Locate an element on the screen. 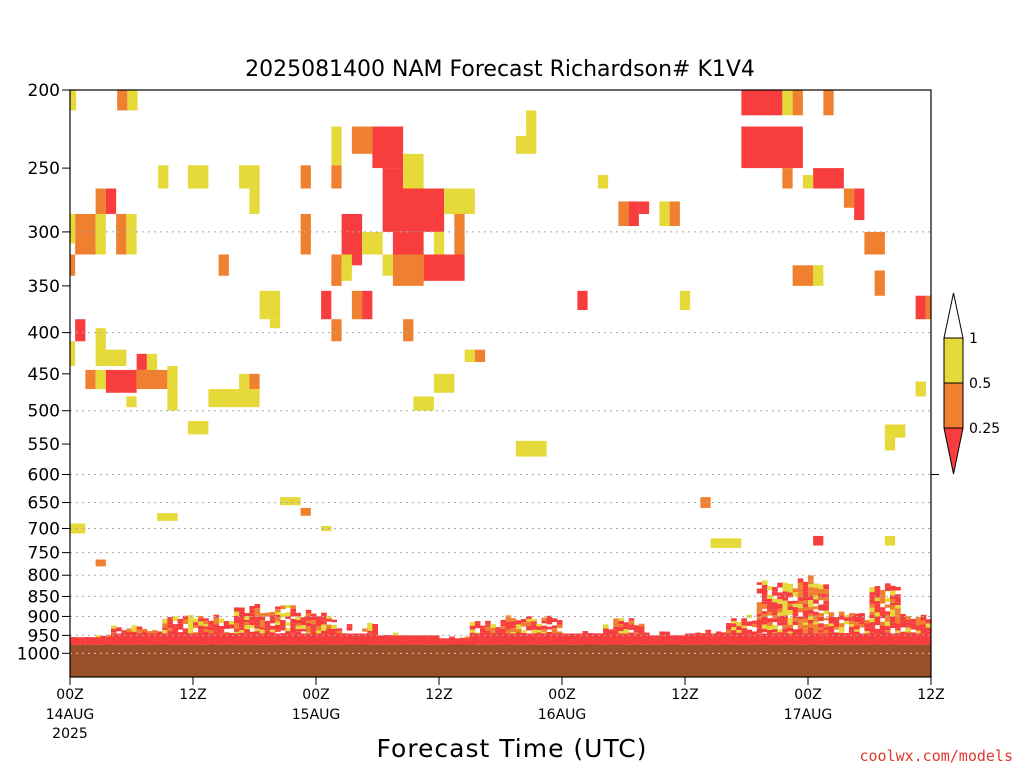  x-date-label: 17AUG is located at coordinates (808, 715).